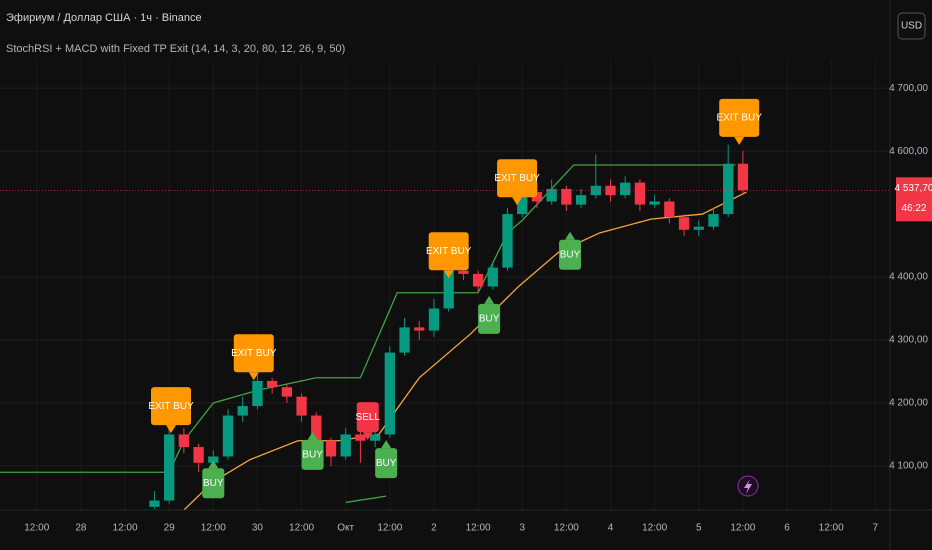 The image size is (932, 550). What do you see at coordinates (908, 277) in the screenshot?
I see `y-tick-label: 4 400,00` at bounding box center [908, 277].